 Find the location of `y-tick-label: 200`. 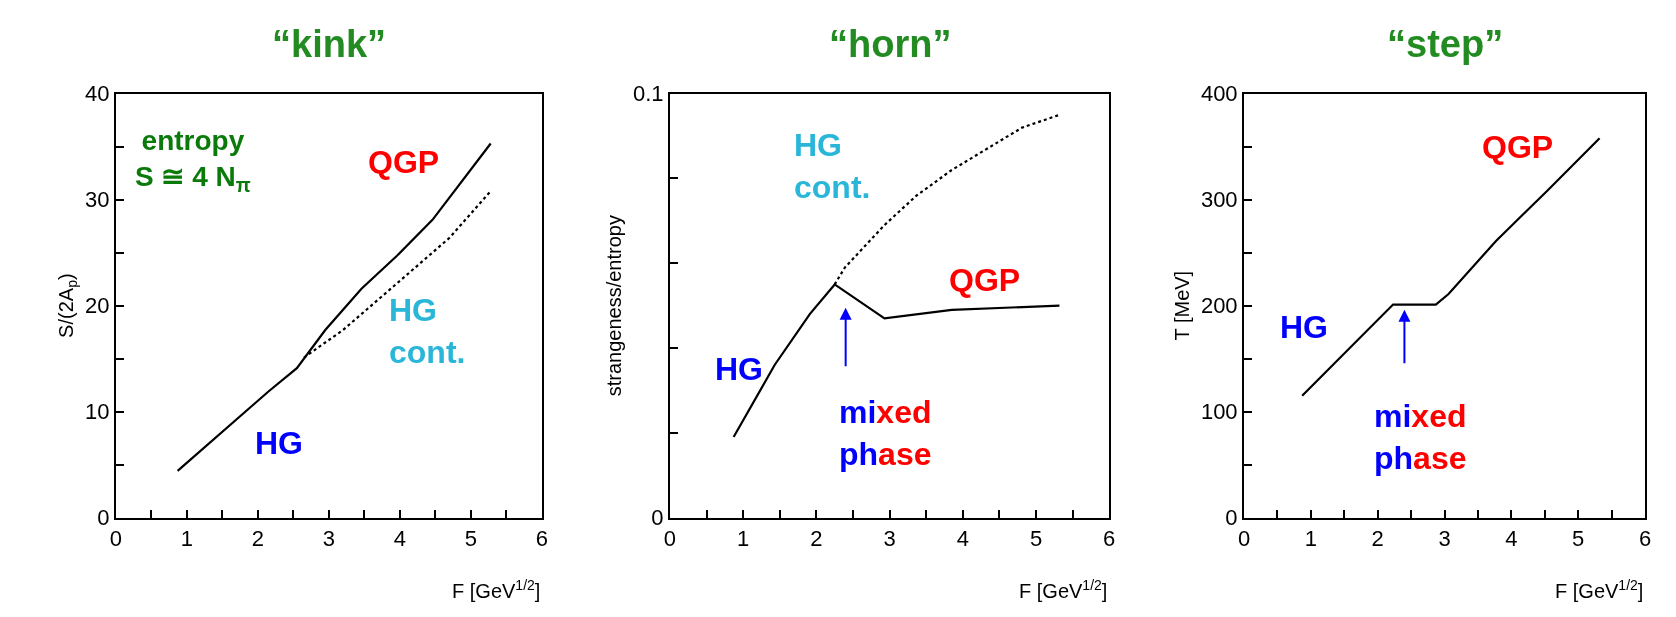

y-tick-label: 200 is located at coordinates (1219, 306).